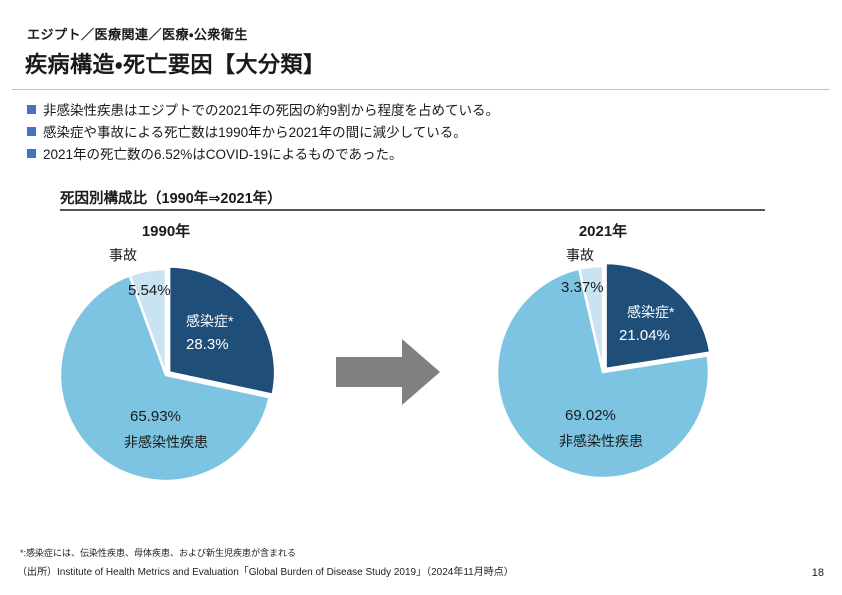 The width and height of the screenshot is (842, 595). I want to click on bullet-text: 感染症や事故による死亡数は1990年から2021年の間に減少している。, so click(255, 132).